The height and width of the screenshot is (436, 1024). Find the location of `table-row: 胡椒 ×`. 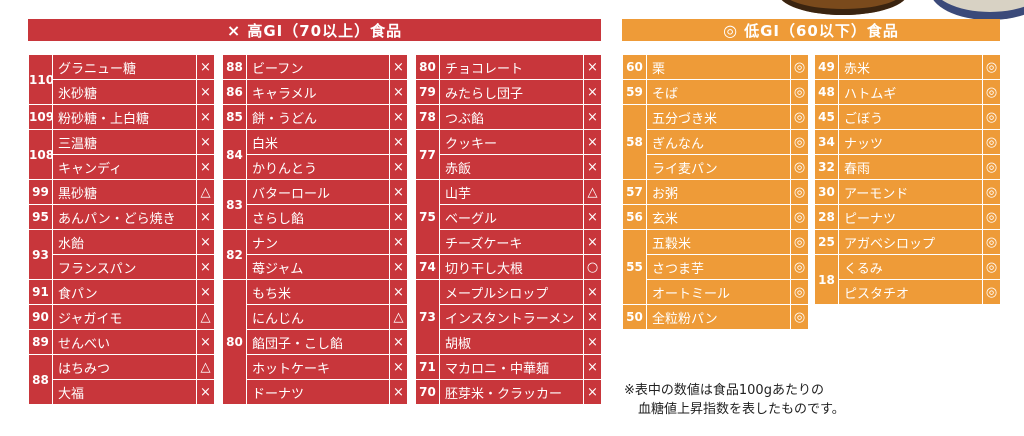

table-row: 胡椒 × is located at coordinates (509, 342).